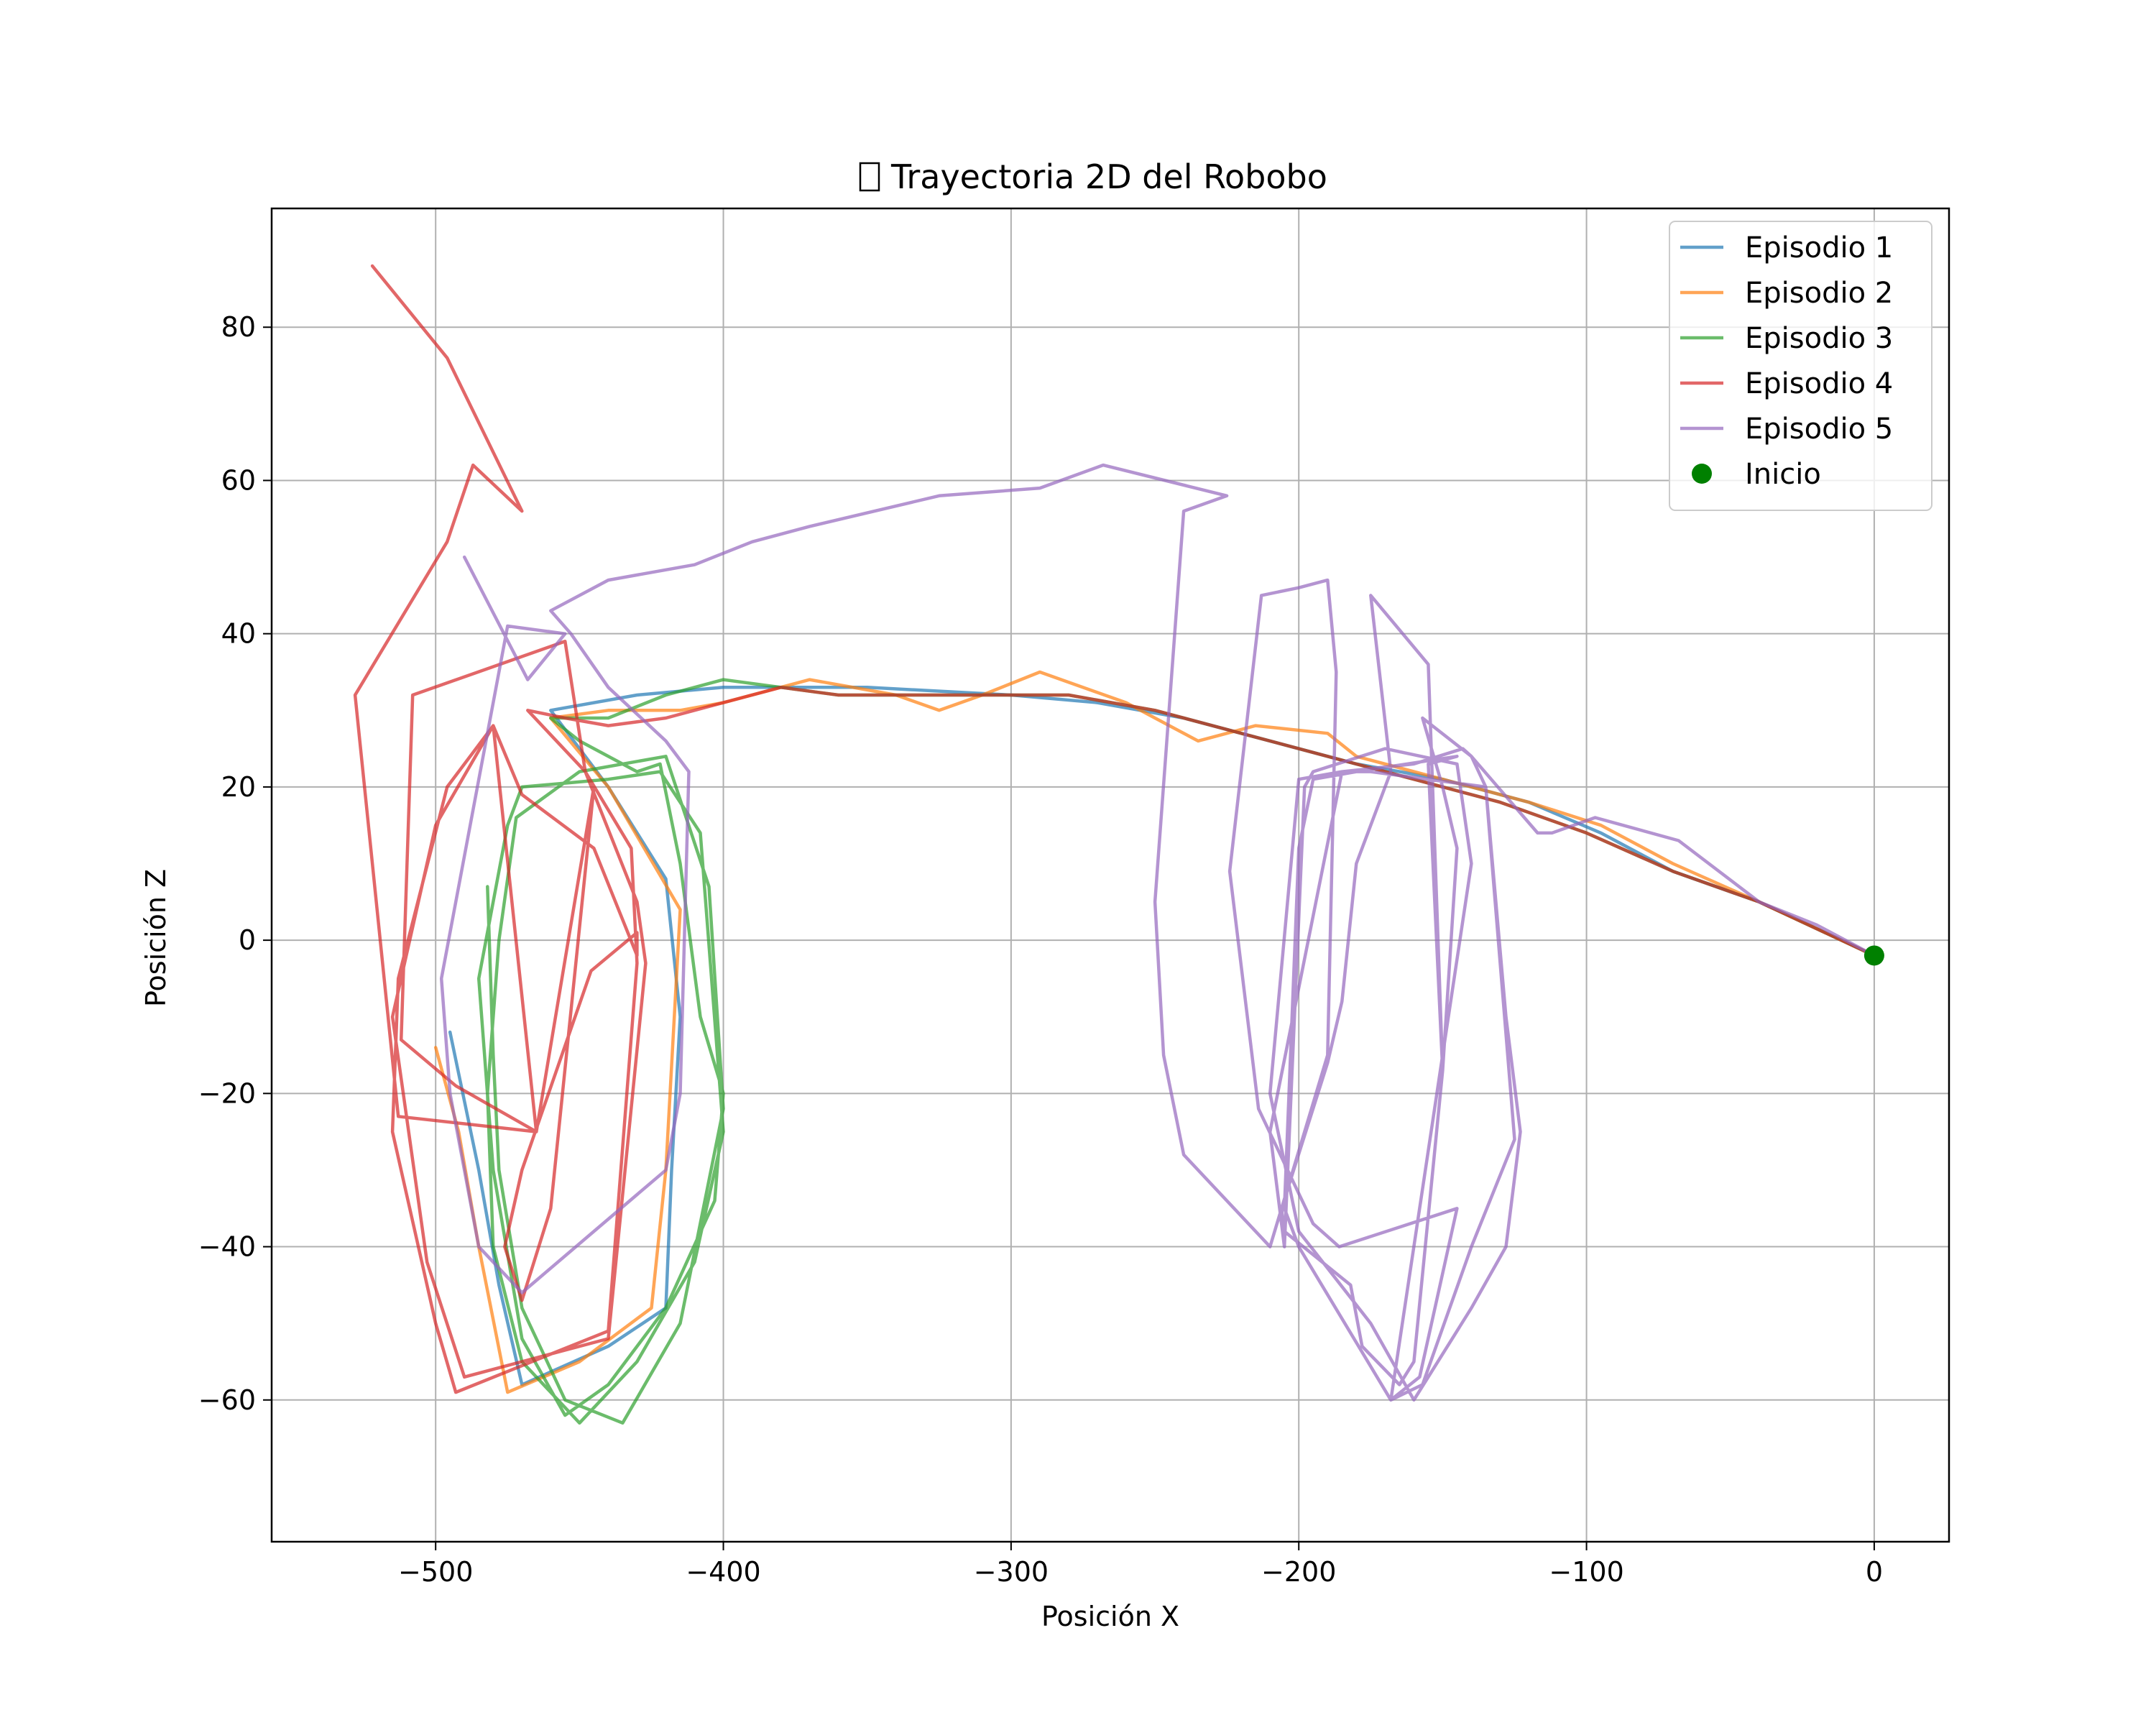  Describe the element at coordinates (227, 1093) in the screenshot. I see `y-tick-label: −20` at that location.